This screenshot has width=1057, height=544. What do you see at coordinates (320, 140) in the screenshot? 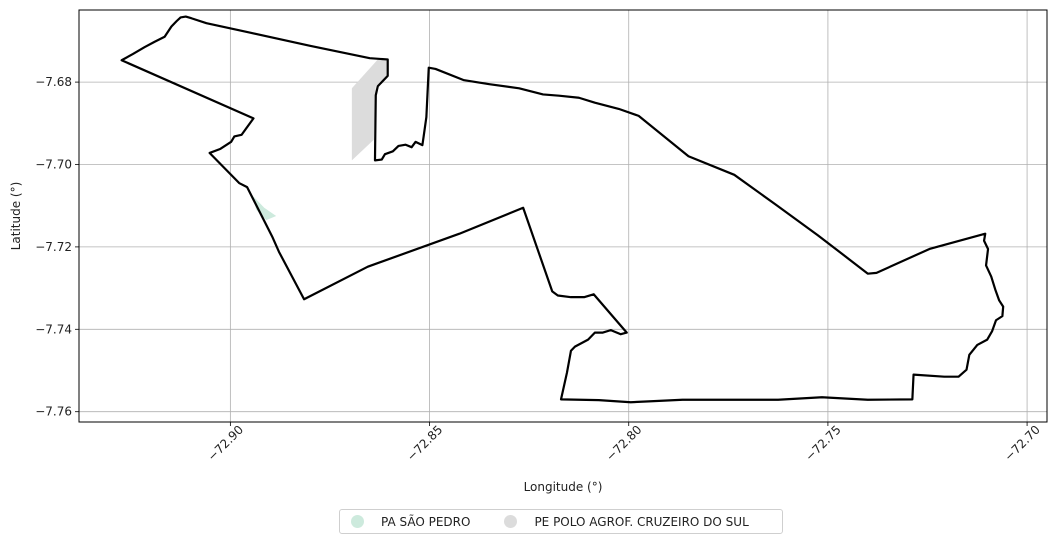
I see `filled-areas` at bounding box center [320, 140].